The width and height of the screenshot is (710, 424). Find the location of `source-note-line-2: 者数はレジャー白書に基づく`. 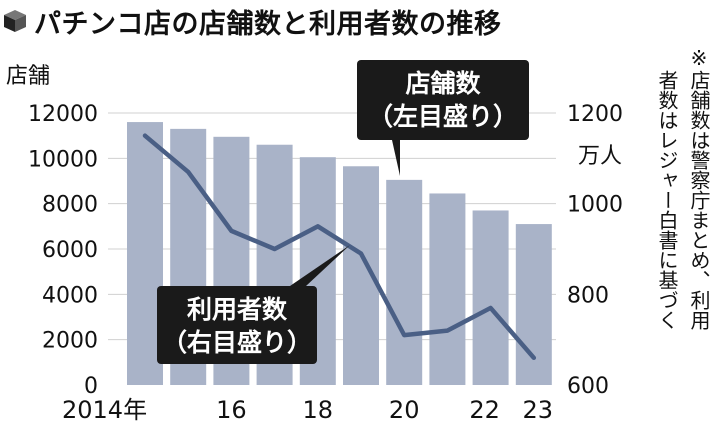

source-note-line-2: 者数はレジャー白書に基づく is located at coordinates (667, 200).